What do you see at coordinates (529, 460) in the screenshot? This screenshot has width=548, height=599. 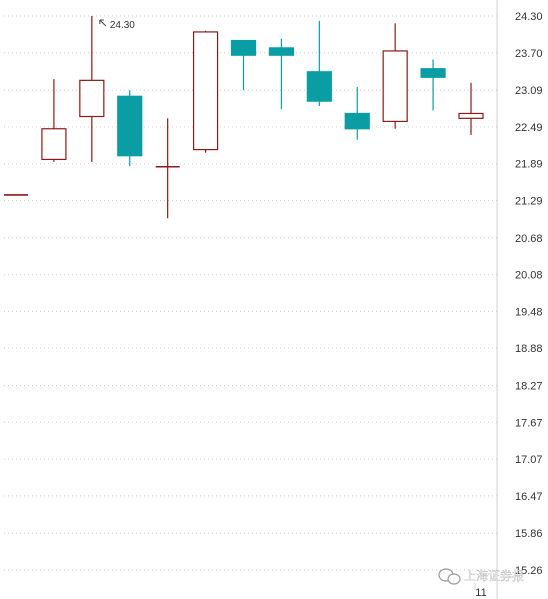 I see `y-tick-label: 17.07` at bounding box center [529, 460].